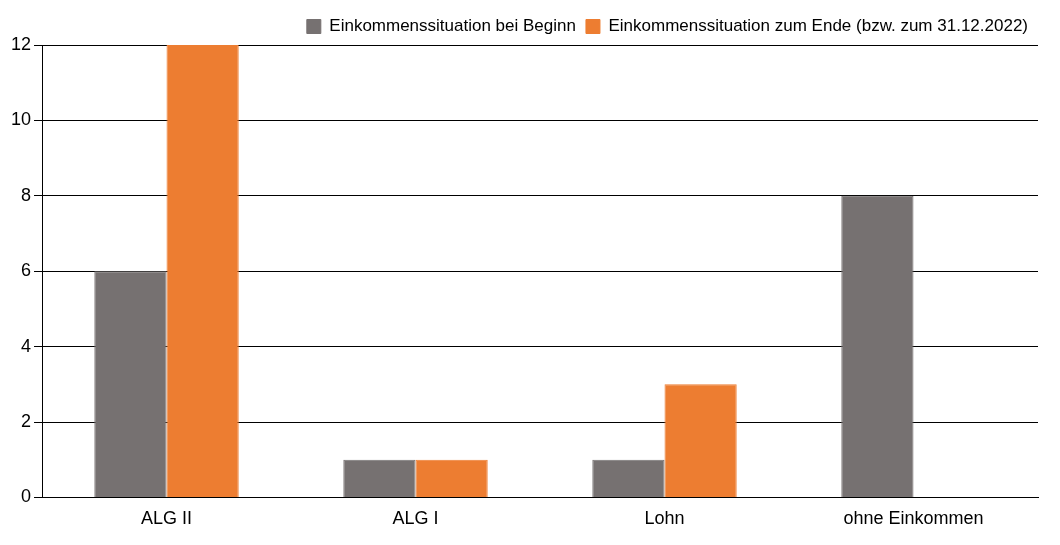  I want to click on x-tick-label: ALG I, so click(415, 518).